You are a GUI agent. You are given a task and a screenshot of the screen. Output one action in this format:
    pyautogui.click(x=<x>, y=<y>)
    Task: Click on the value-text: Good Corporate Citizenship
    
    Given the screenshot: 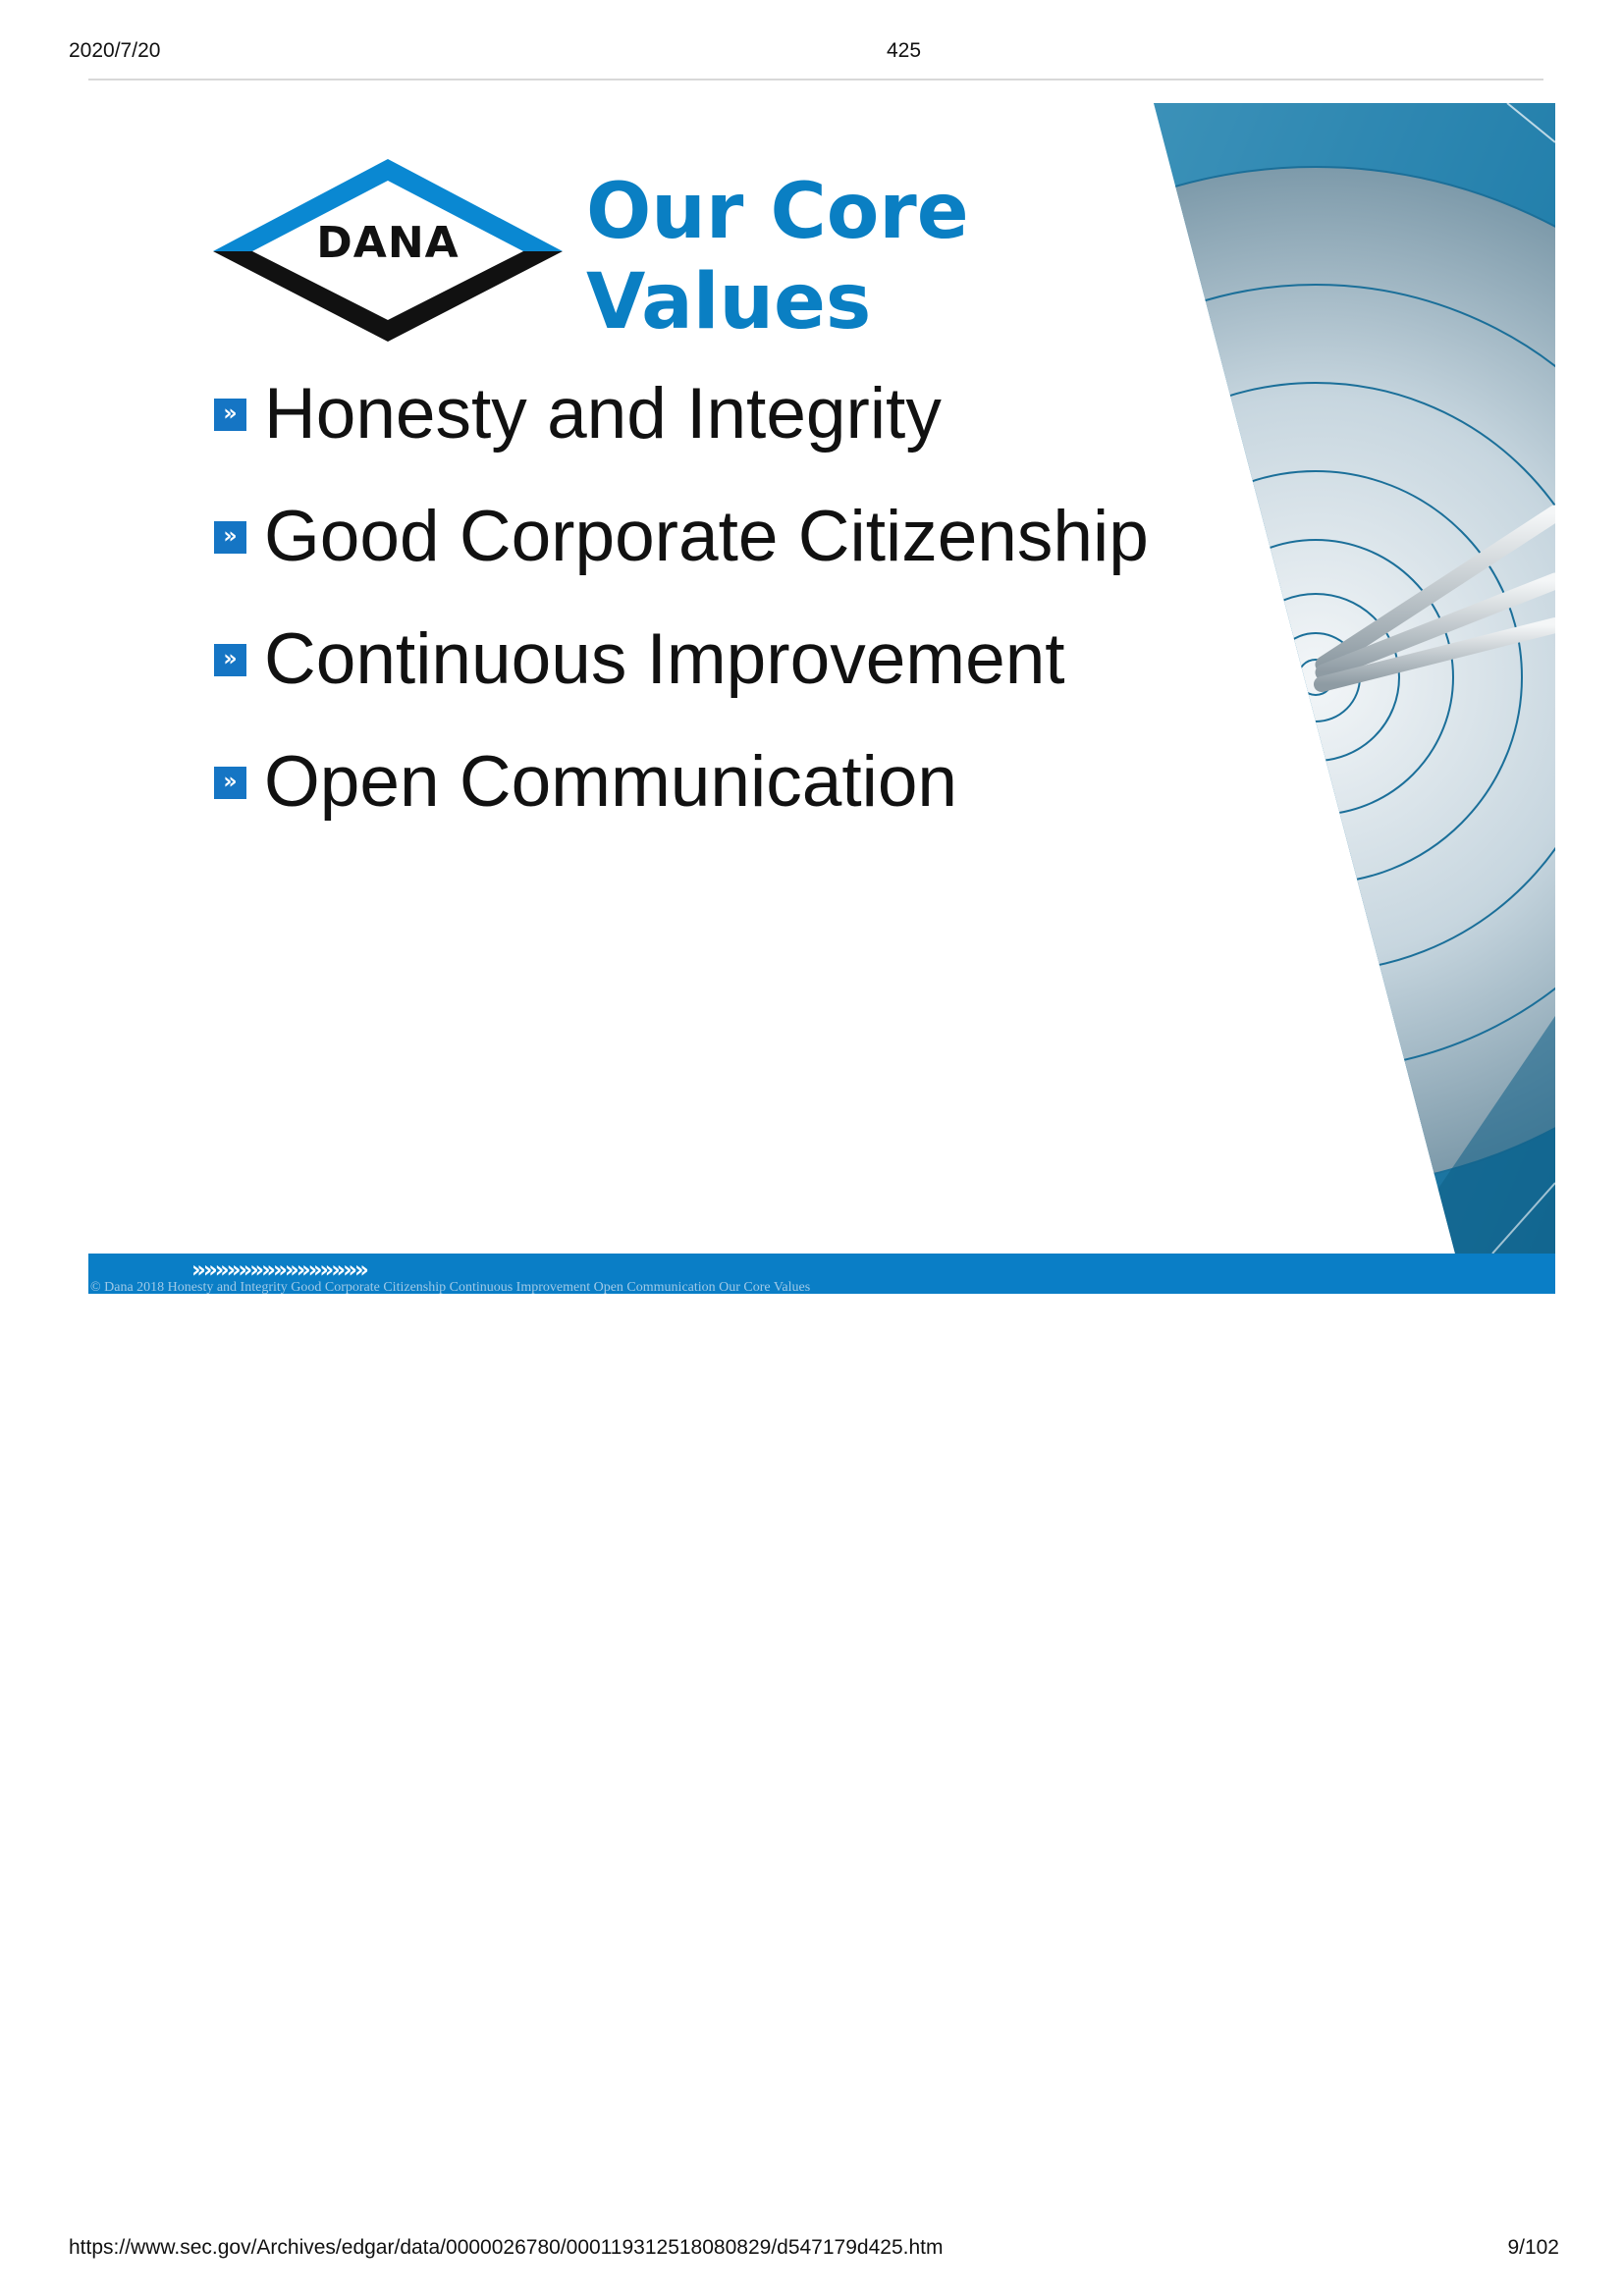 What is the action you would take?
    pyautogui.click(x=706, y=536)
    